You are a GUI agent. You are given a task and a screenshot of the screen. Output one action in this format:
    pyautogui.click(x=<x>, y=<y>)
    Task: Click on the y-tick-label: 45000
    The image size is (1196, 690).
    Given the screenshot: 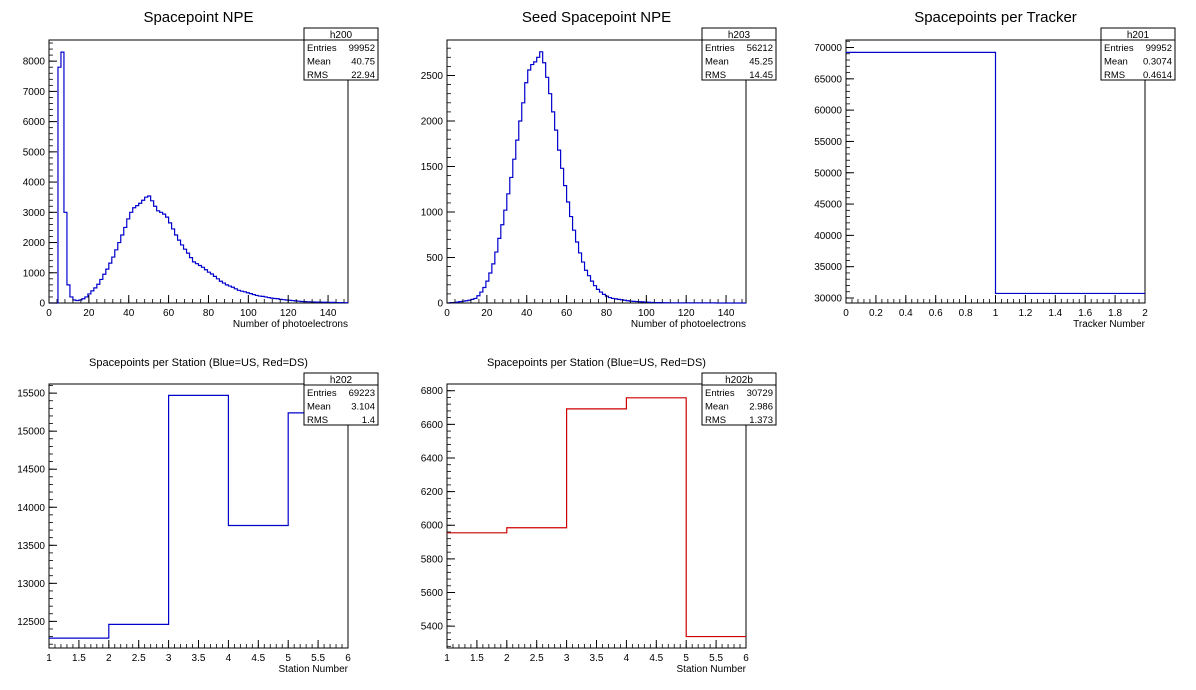 What is the action you would take?
    pyautogui.click(x=828, y=205)
    